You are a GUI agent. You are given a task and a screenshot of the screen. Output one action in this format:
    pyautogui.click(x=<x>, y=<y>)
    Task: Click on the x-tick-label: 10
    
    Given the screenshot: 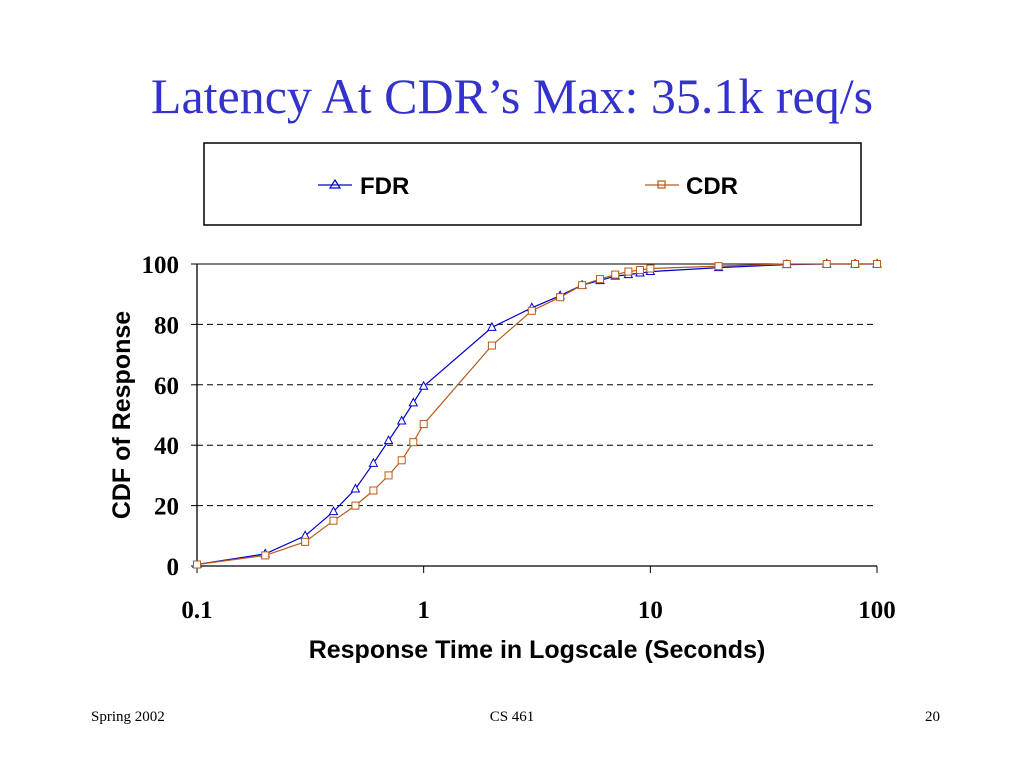 What is the action you would take?
    pyautogui.click(x=650, y=610)
    